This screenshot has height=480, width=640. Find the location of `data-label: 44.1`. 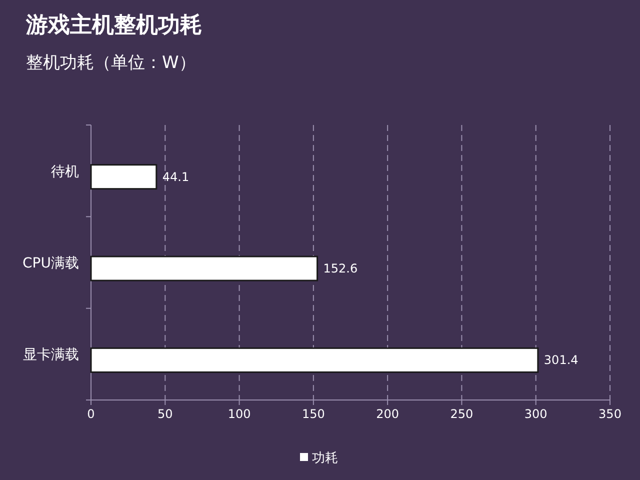

data-label: 44.1 is located at coordinates (176, 177).